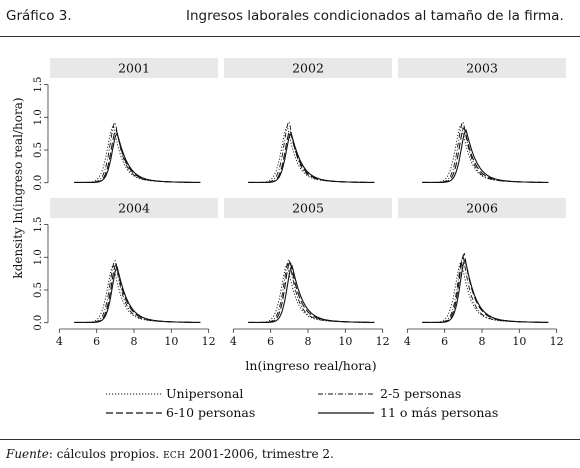  I want to click on legend-label: Unipersonal, so click(204, 393).